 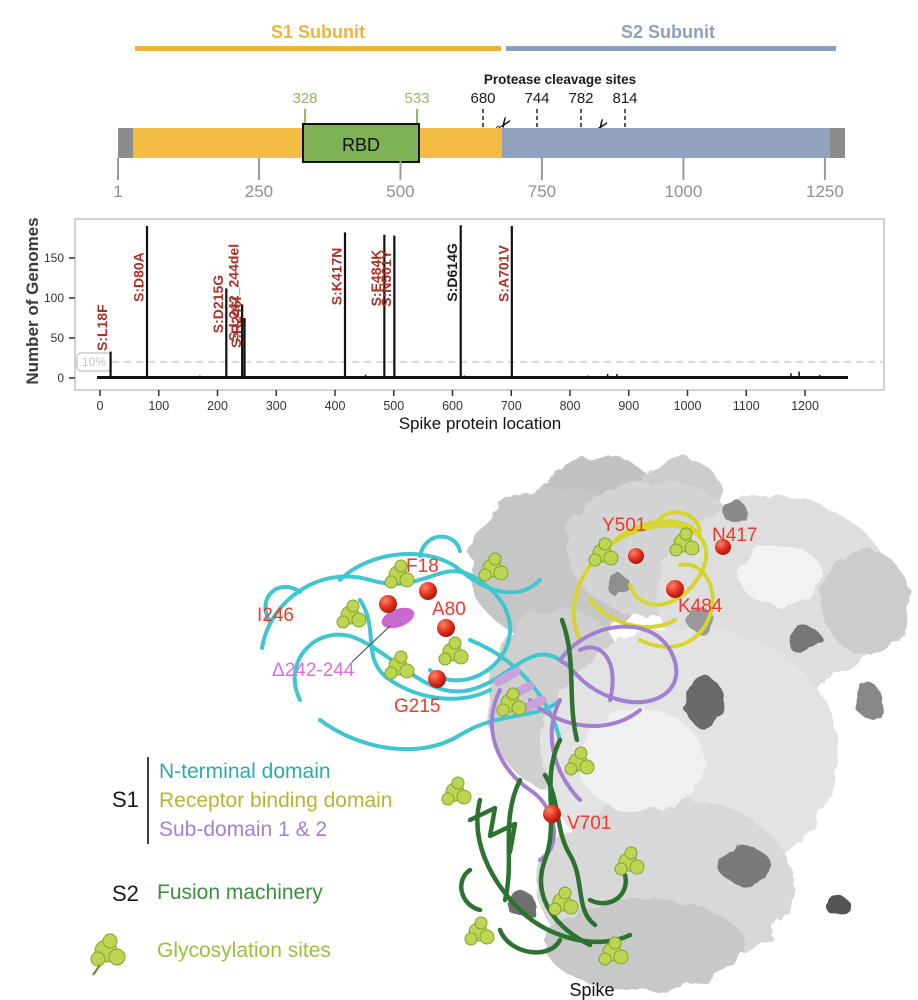 What do you see at coordinates (234, 292) in the screenshot?
I see `mutation-label: S:L242_244del` at bounding box center [234, 292].